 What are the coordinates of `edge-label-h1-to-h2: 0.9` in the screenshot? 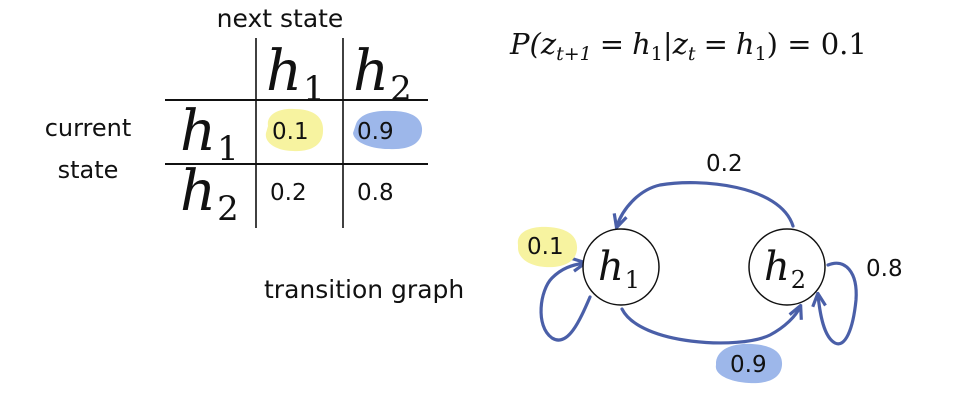 It's located at (748, 365).